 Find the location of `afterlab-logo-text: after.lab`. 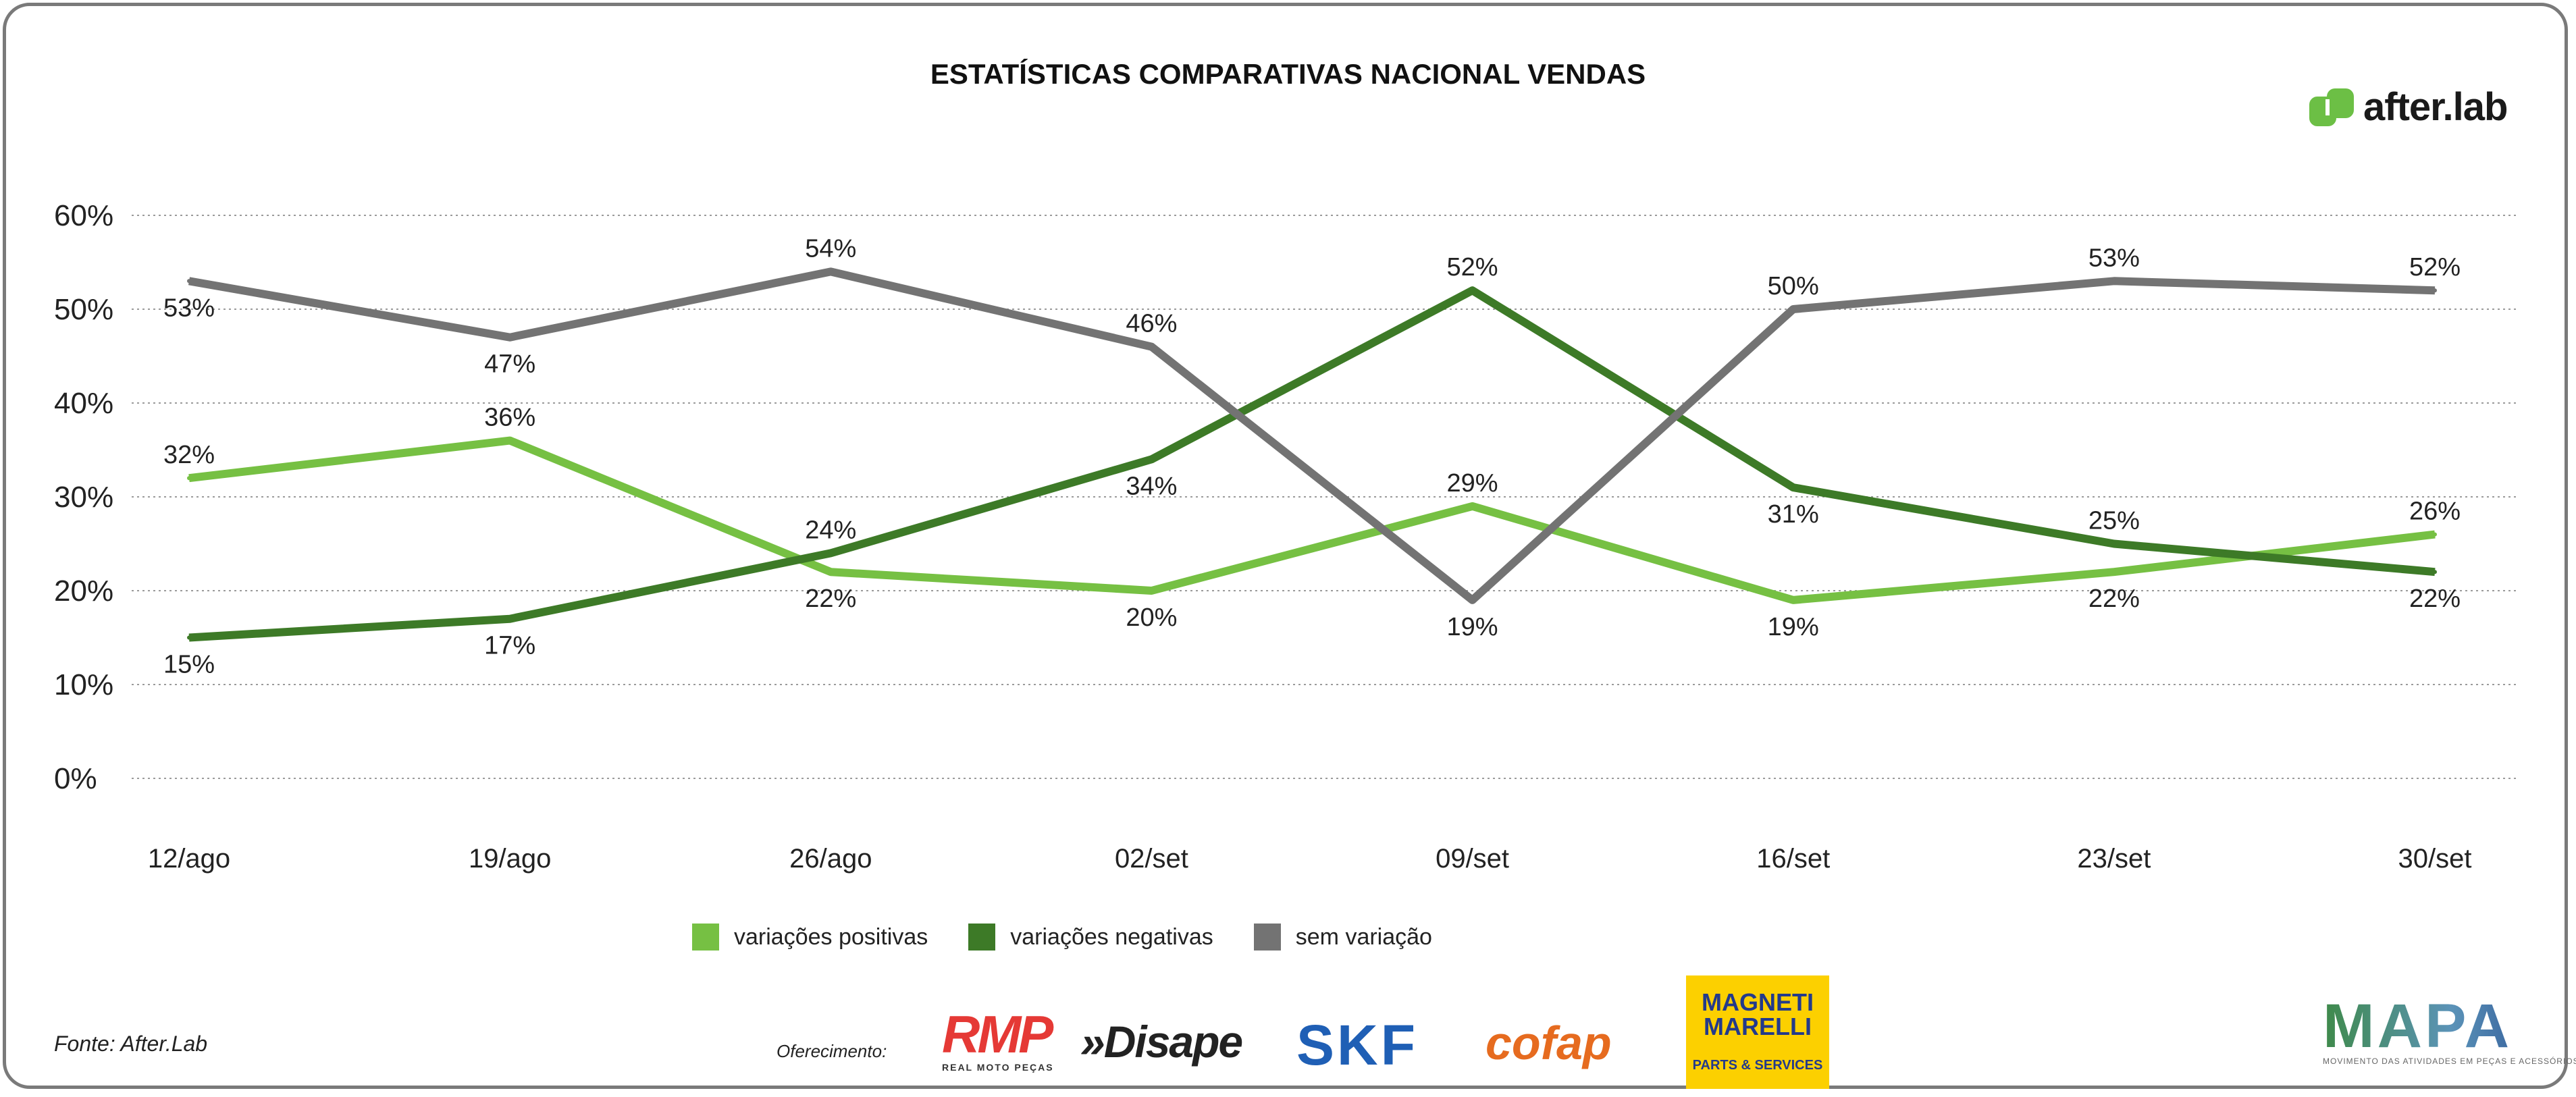

afterlab-logo-text: after.lab is located at coordinates (2435, 107).